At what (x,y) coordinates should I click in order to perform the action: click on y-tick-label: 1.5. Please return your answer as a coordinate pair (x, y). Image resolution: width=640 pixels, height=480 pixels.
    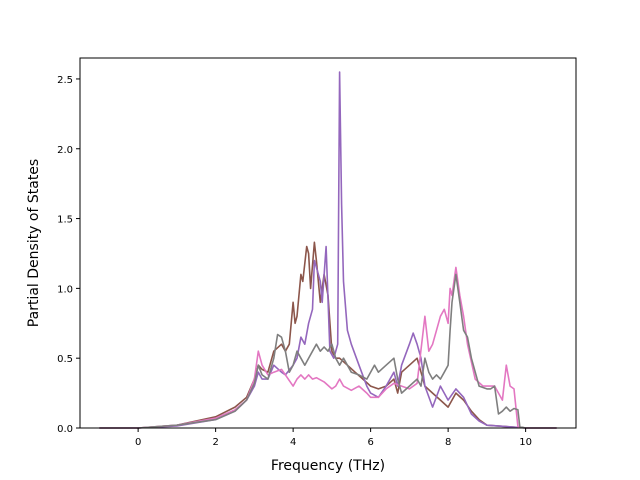
    Looking at the image, I should click on (65, 220).